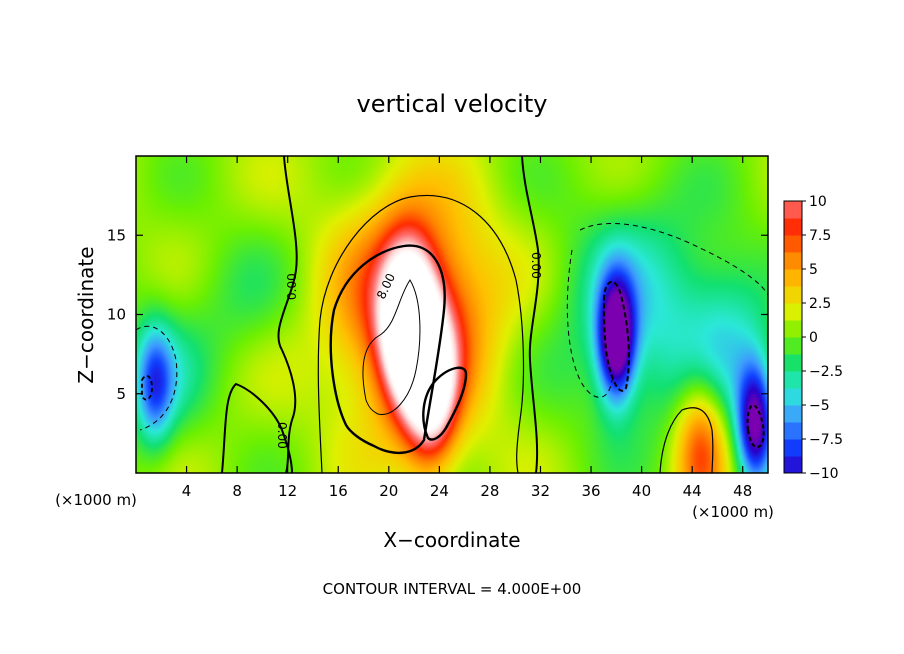  I want to click on colorbar-tick-label: −2.5, so click(826, 372).